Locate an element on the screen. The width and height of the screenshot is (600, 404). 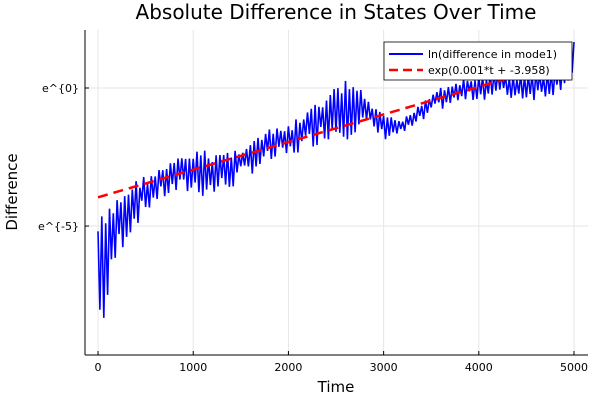
legend-box is located at coordinates (478, 61).